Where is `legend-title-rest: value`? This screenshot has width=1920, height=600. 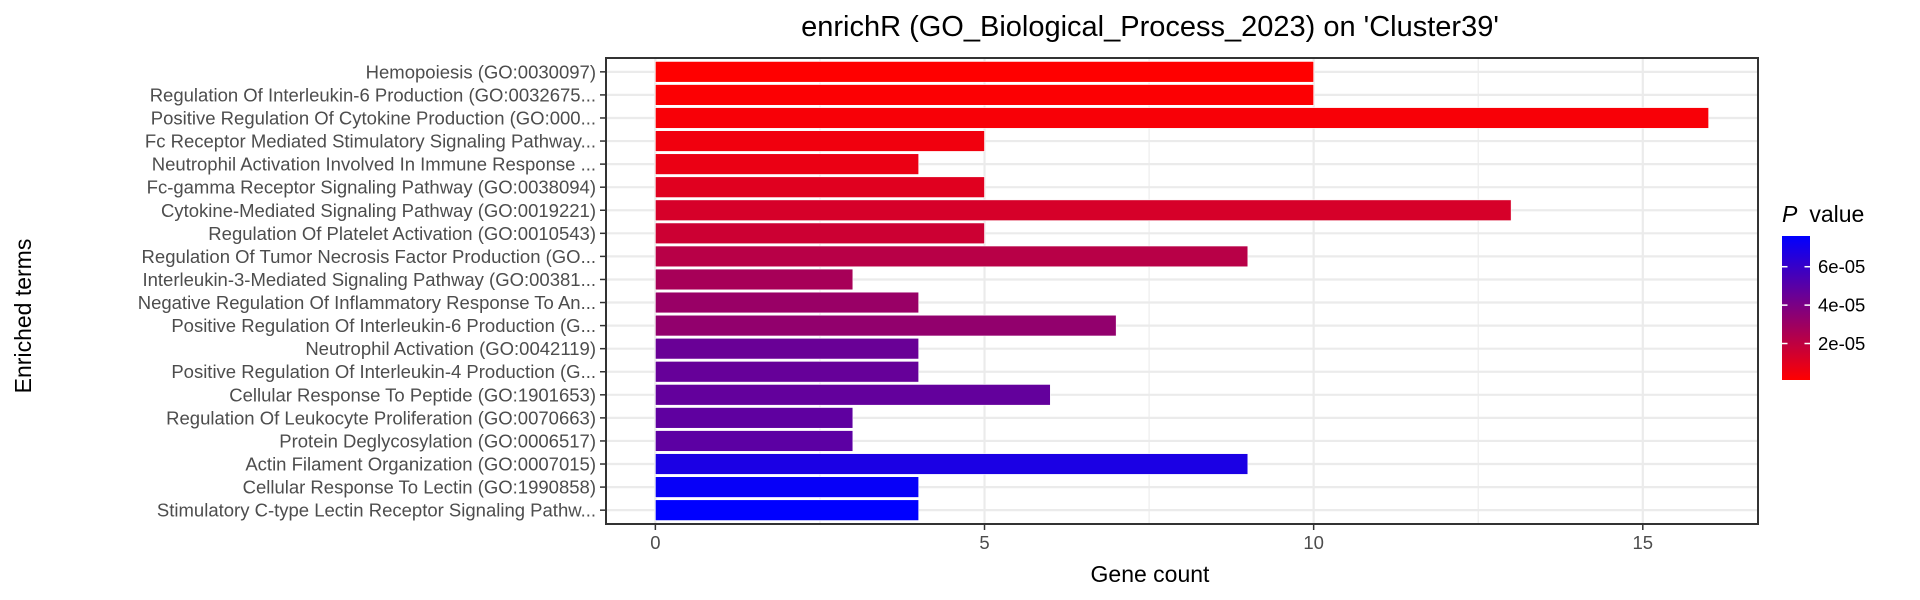 legend-title-rest: value is located at coordinates (1836, 214).